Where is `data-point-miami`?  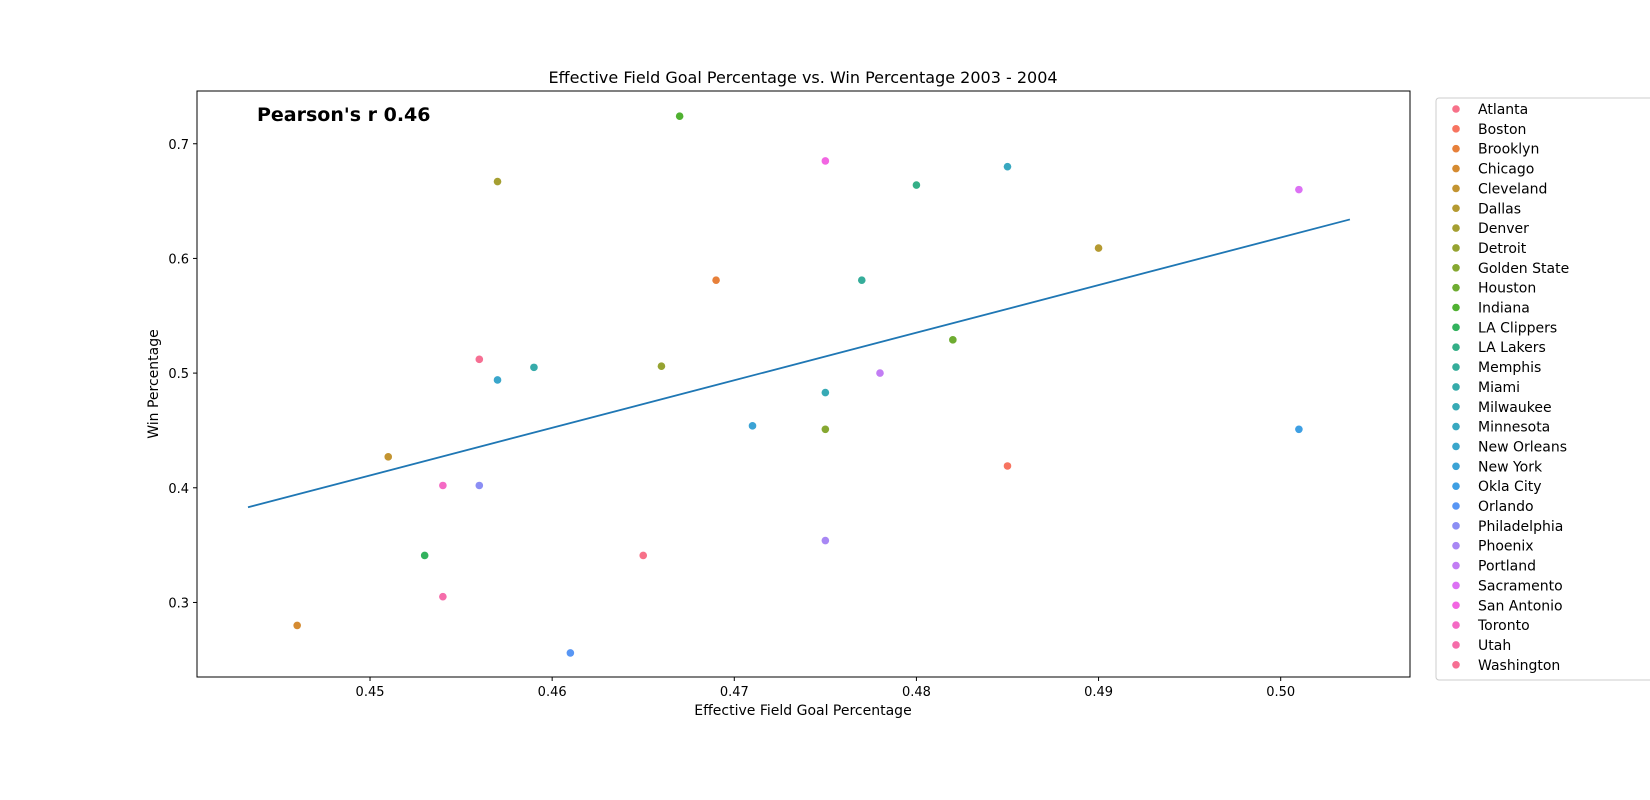 data-point-miami is located at coordinates (534, 367).